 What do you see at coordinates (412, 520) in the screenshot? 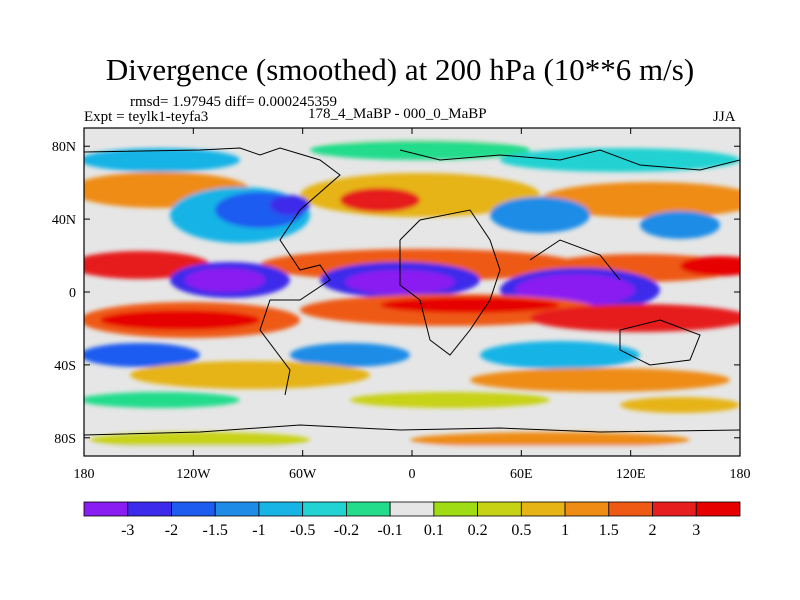
I see `colorbar: -3 -2 -1.5 -1 -0.5 -0.2 -0.1 0.1 0.2 0.5 1 1.5 2 3` at bounding box center [412, 520].